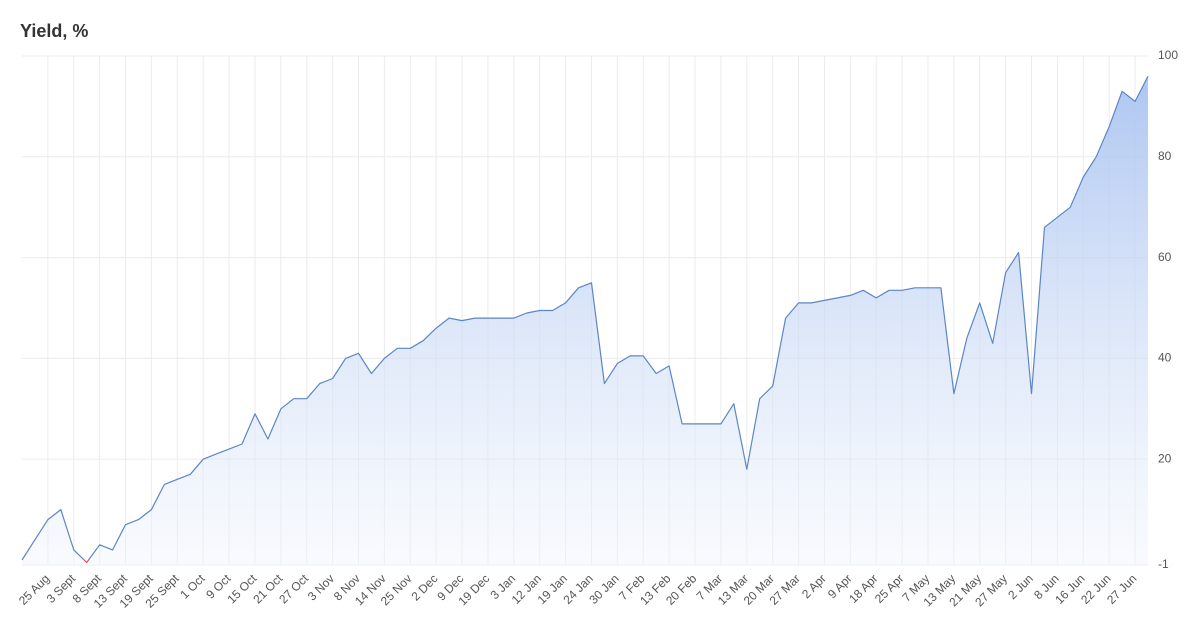 The width and height of the screenshot is (1200, 640). What do you see at coordinates (293, 588) in the screenshot?
I see `x-tick-label: 27 Oct` at bounding box center [293, 588].